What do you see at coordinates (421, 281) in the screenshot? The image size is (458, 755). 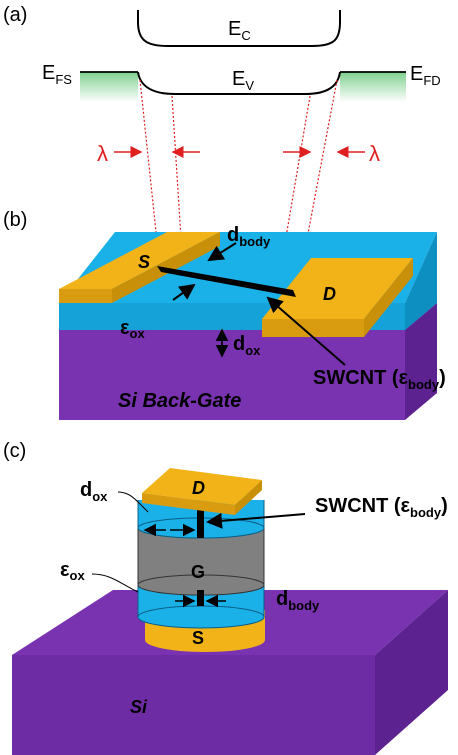 I see `oxide-side` at bounding box center [421, 281].